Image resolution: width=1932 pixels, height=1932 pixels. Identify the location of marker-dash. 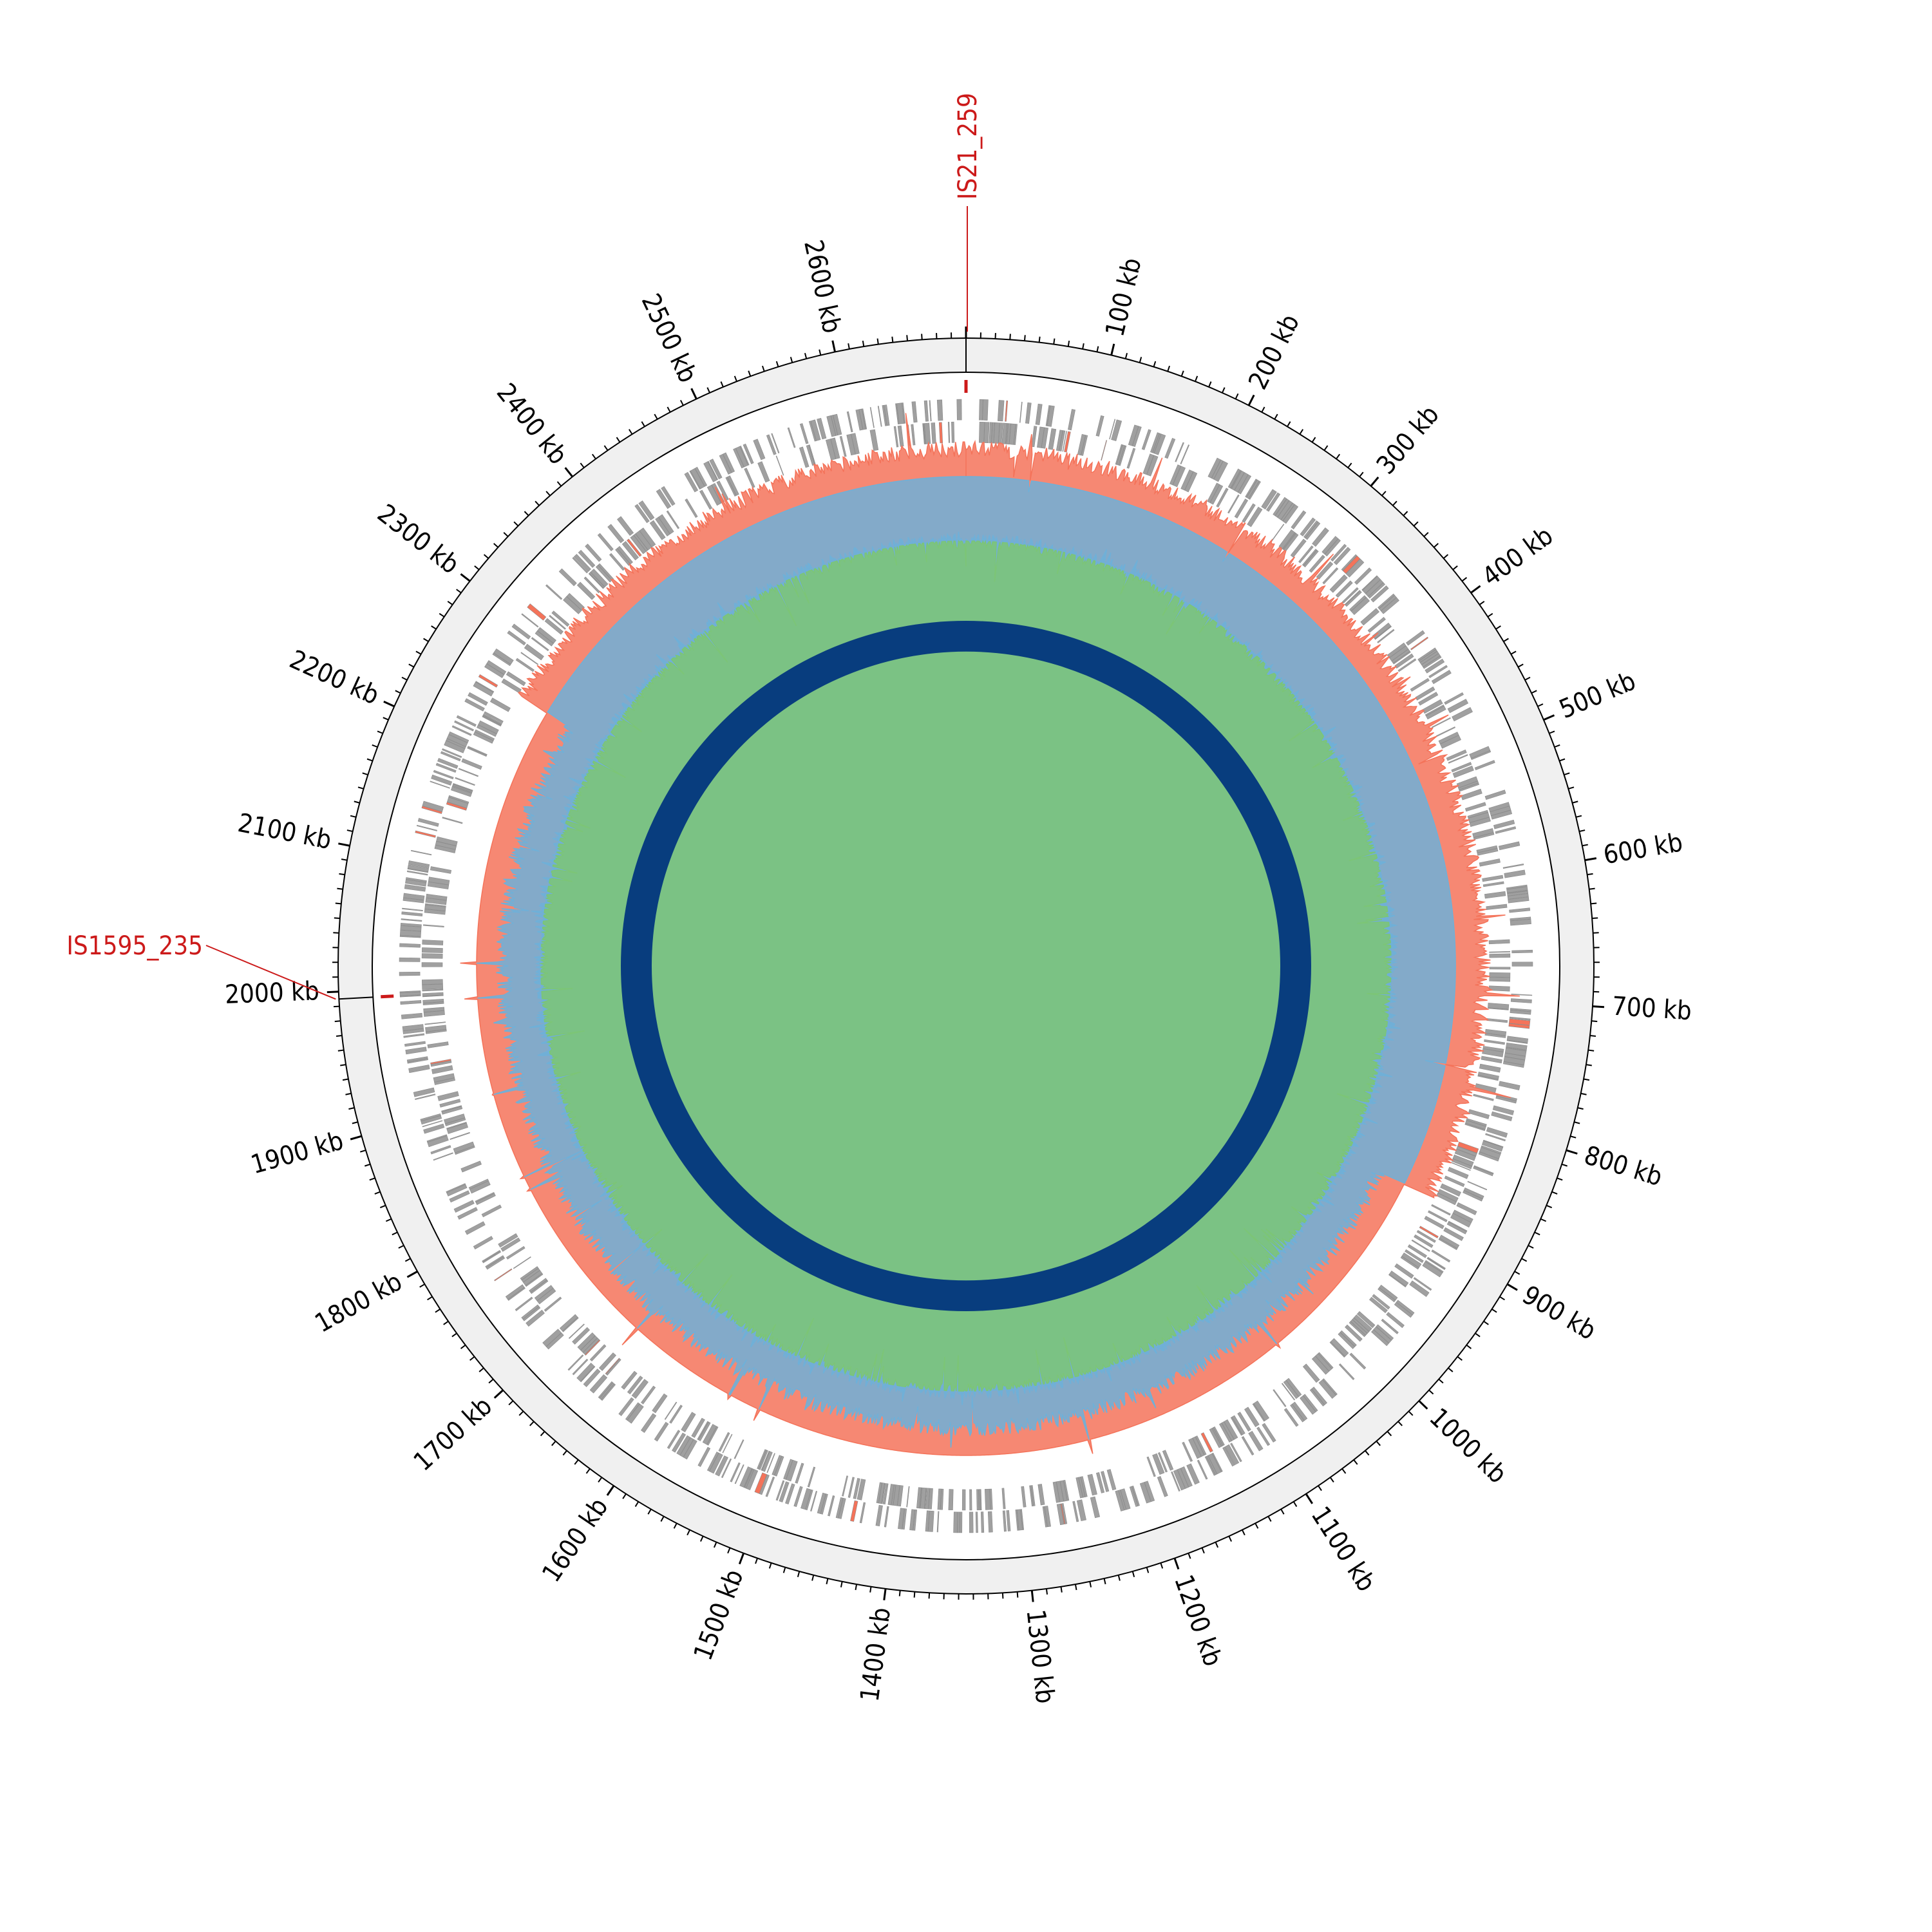
(387, 997).